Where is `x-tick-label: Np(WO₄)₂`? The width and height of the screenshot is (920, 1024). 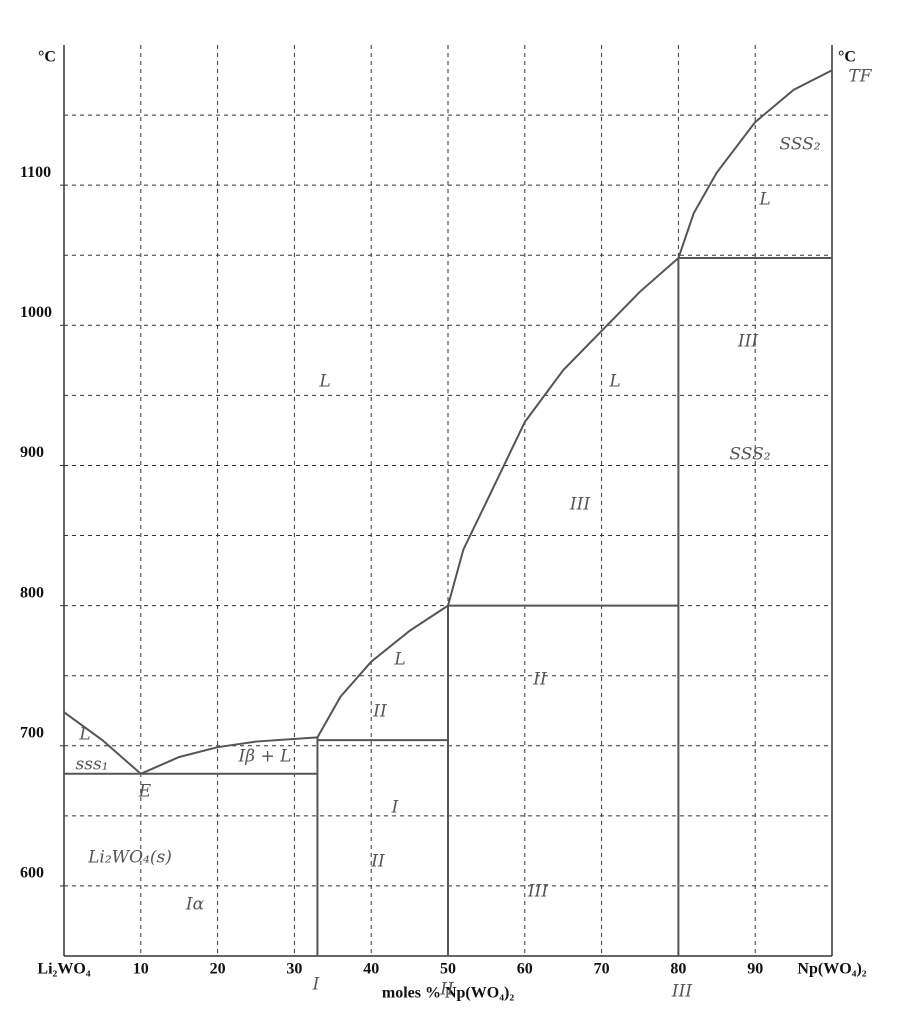 x-tick-label: Np(WO₄)₂ is located at coordinates (831, 969).